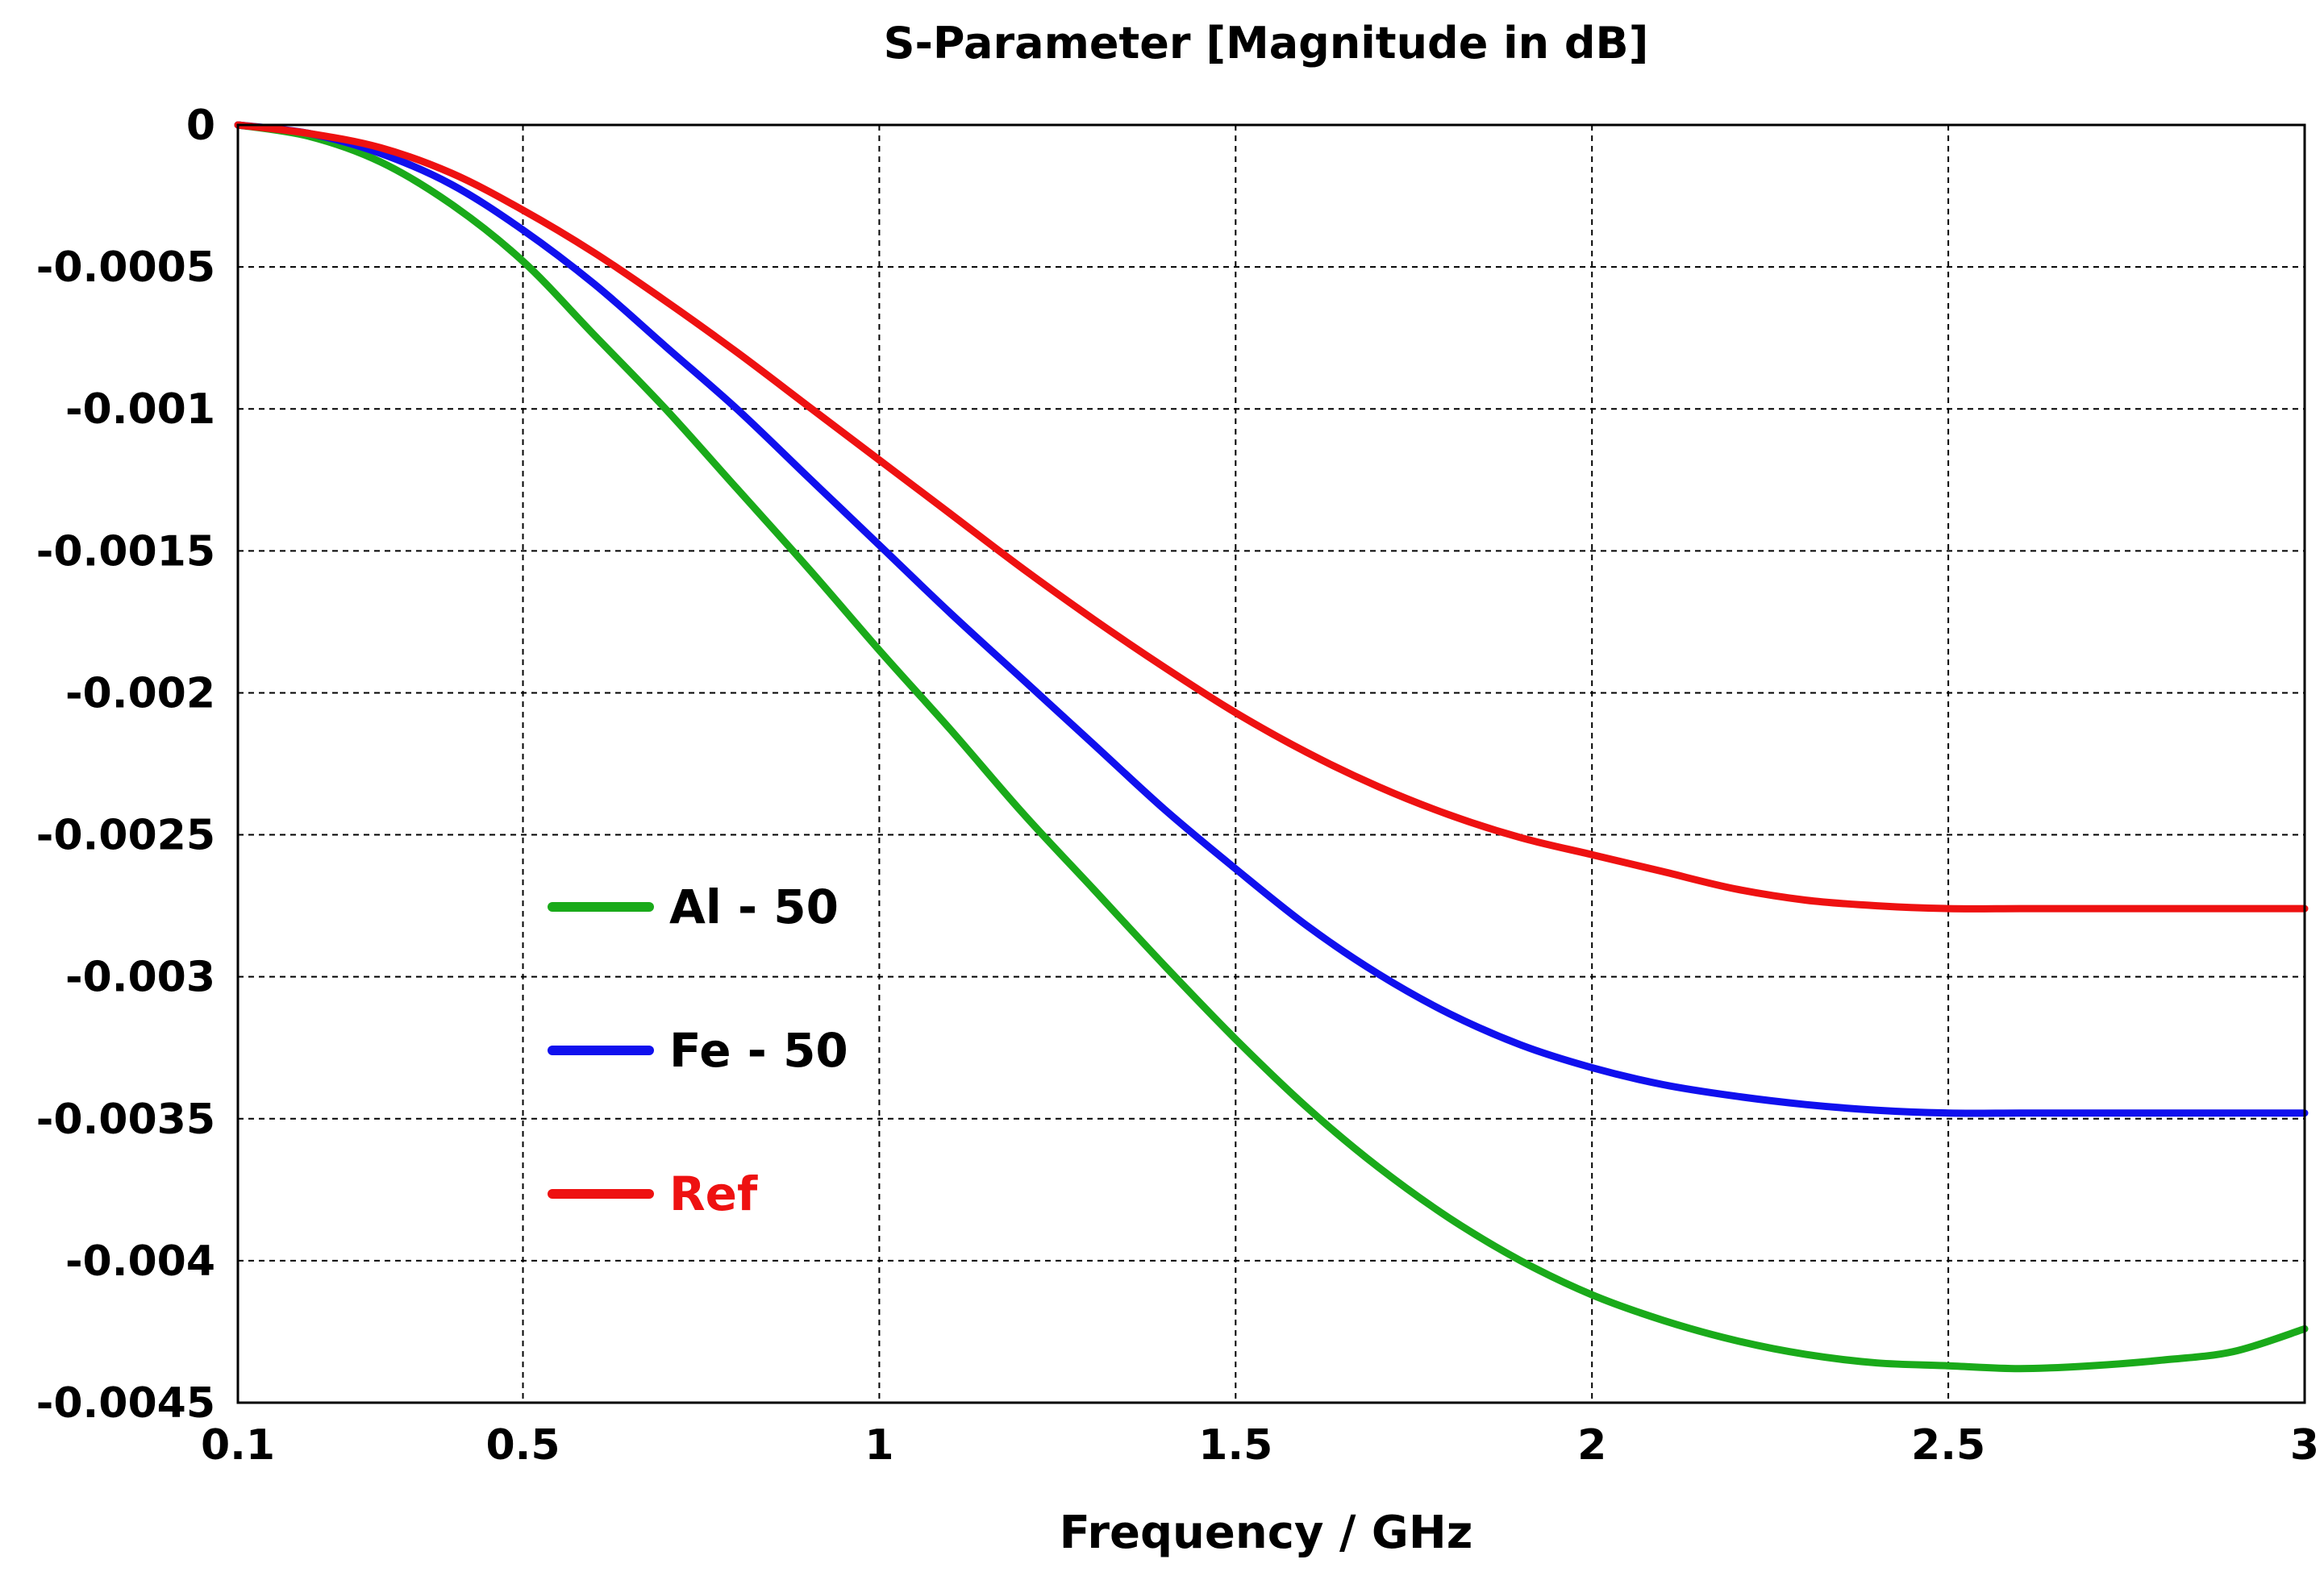 Image resolution: width=2324 pixels, height=1576 pixels. What do you see at coordinates (1266, 1533) in the screenshot?
I see `x-axis-label: Frequency / GHz` at bounding box center [1266, 1533].